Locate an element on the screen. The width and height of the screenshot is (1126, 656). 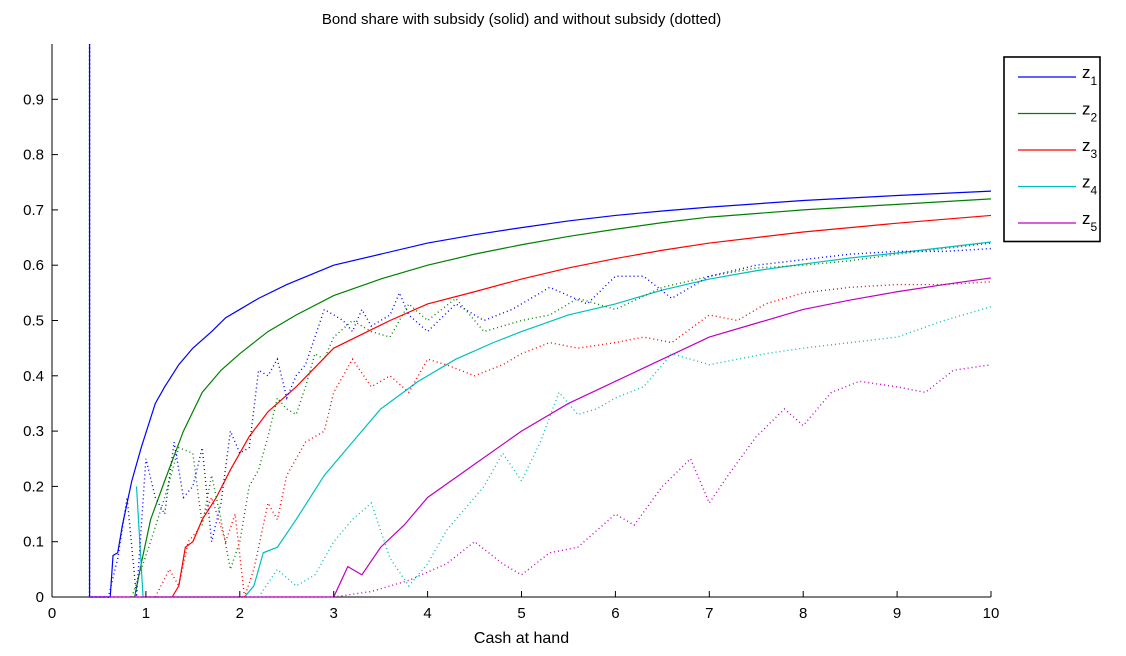
y-tick-label: 0.6 is located at coordinates (33, 265).